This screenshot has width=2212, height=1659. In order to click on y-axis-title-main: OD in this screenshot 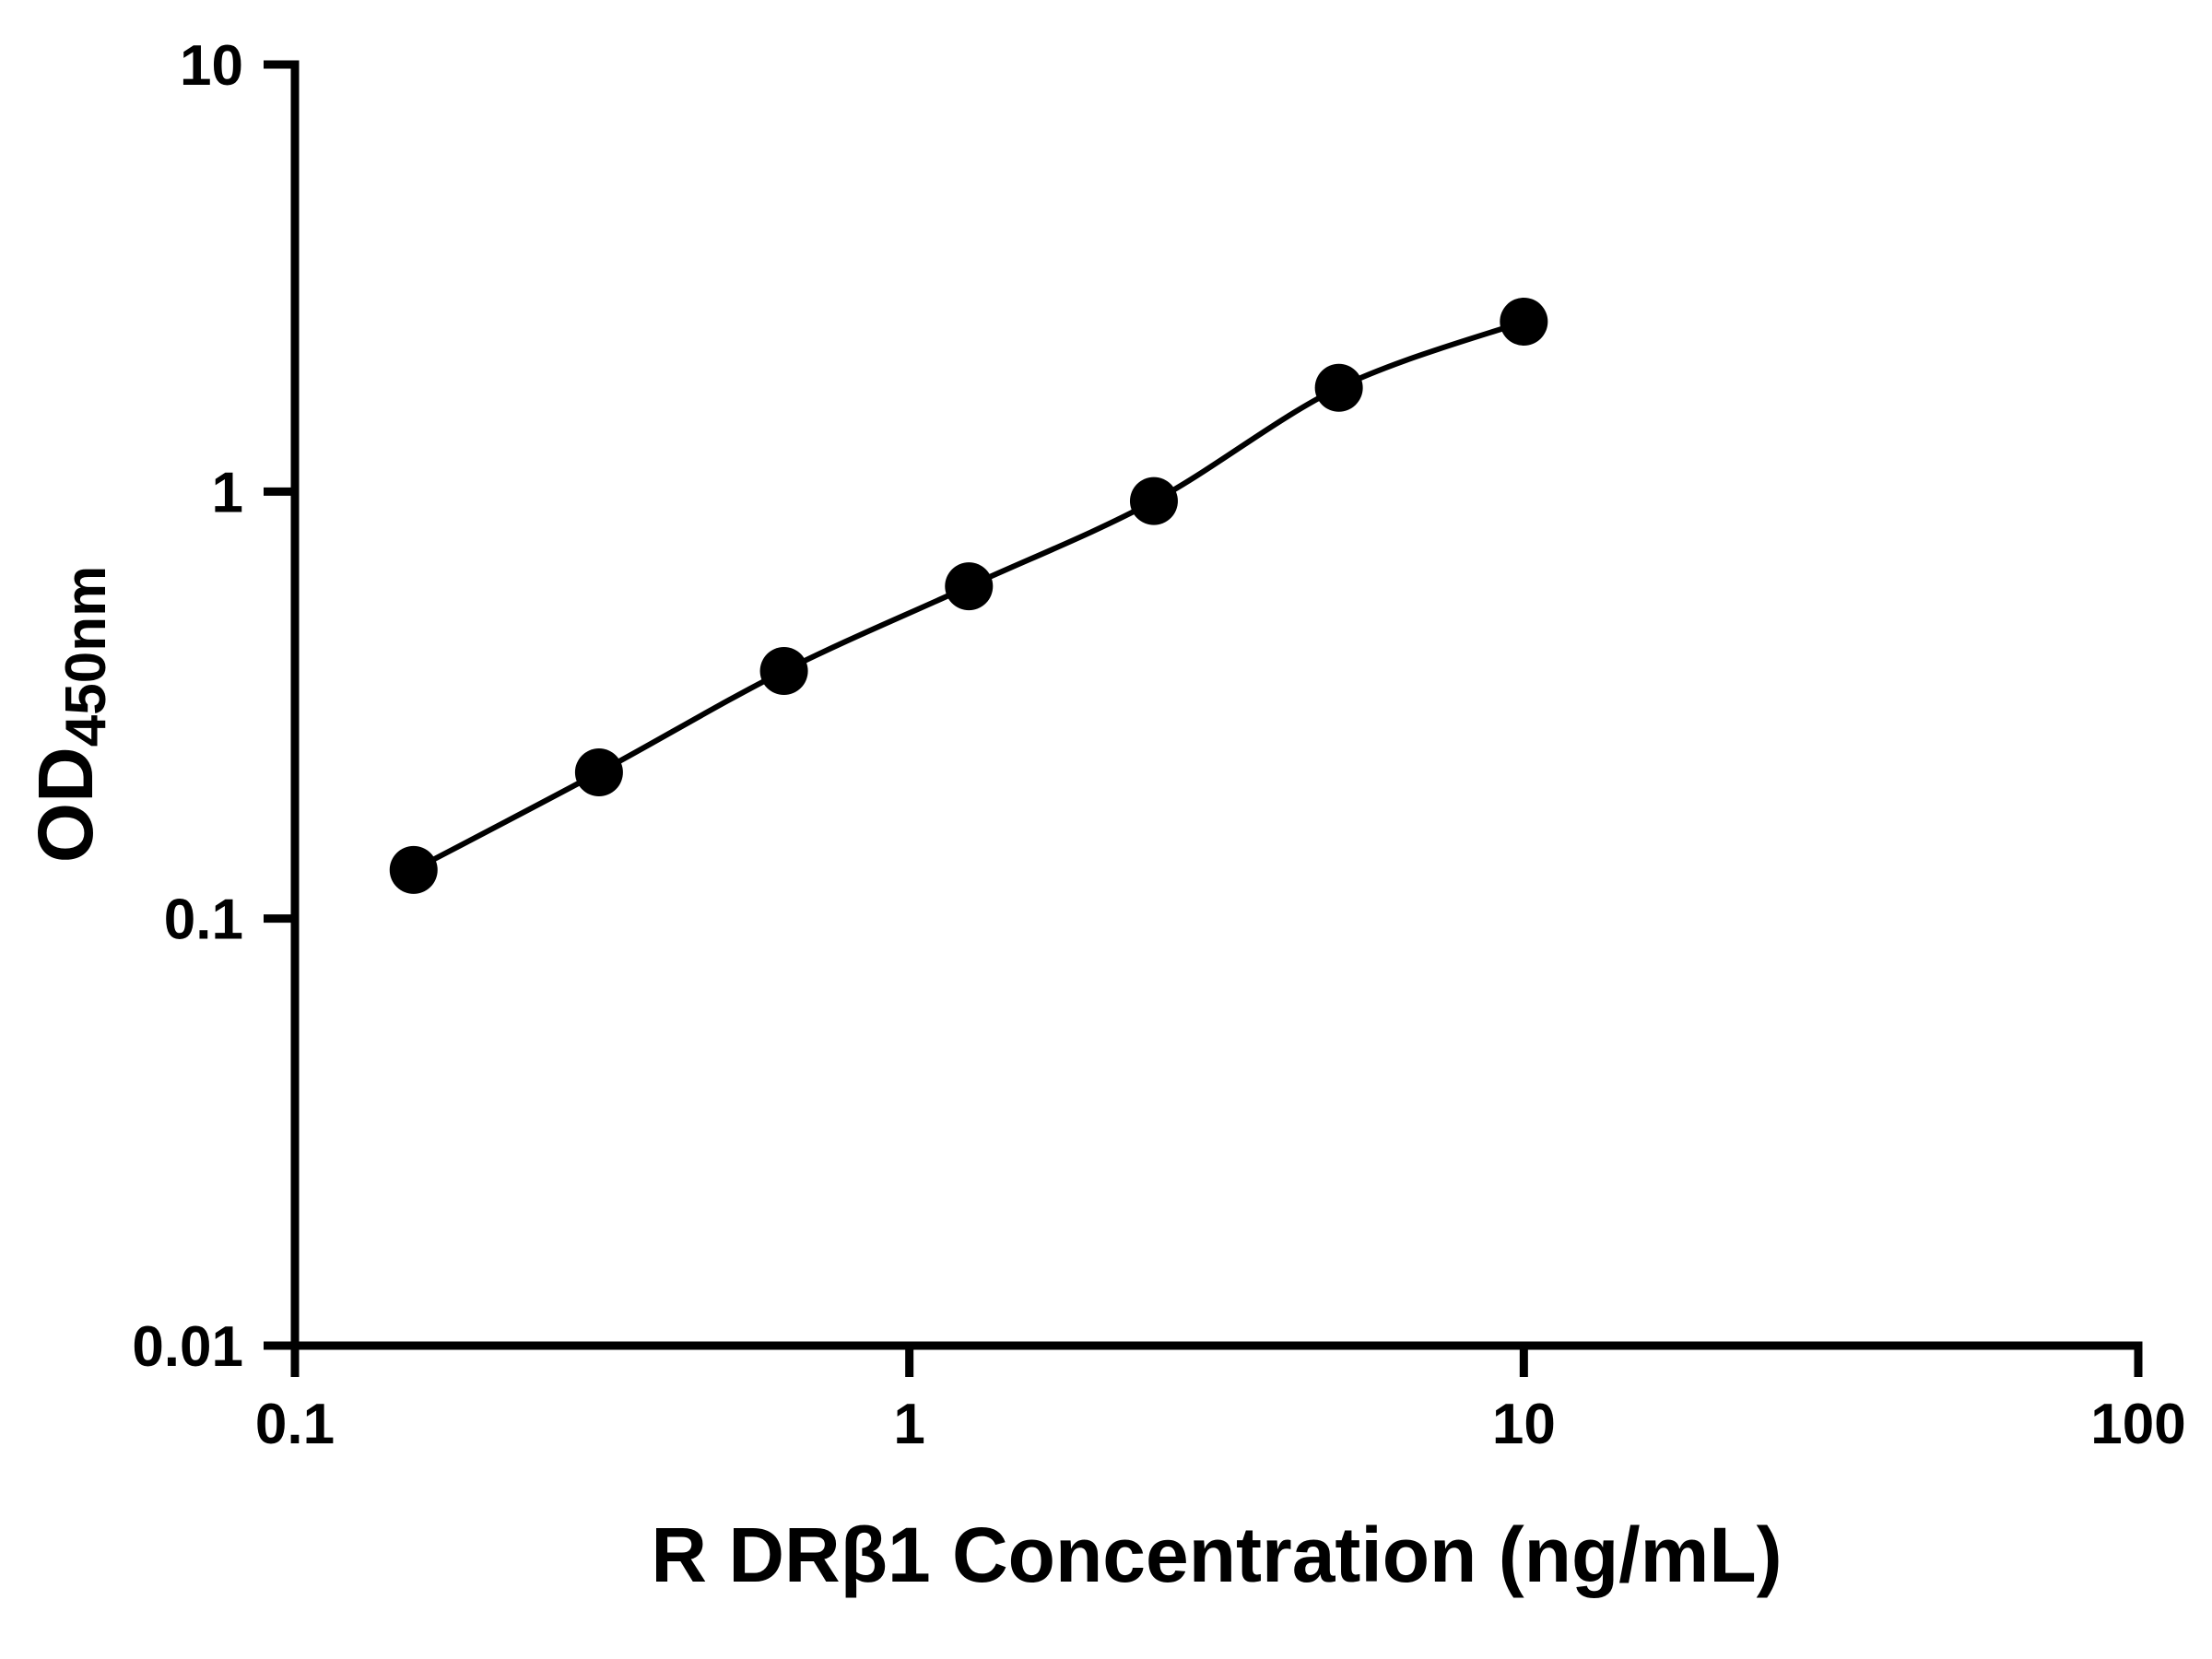, I will do `click(65, 805)`.